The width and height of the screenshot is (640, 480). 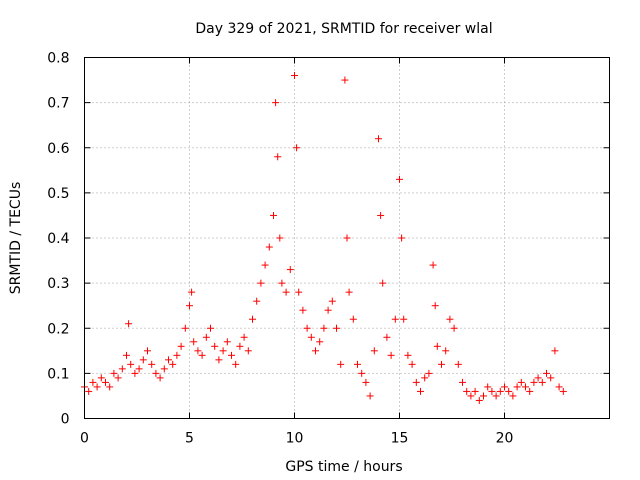 What do you see at coordinates (58, 194) in the screenshot?
I see `y-tick-label: 0.5` at bounding box center [58, 194].